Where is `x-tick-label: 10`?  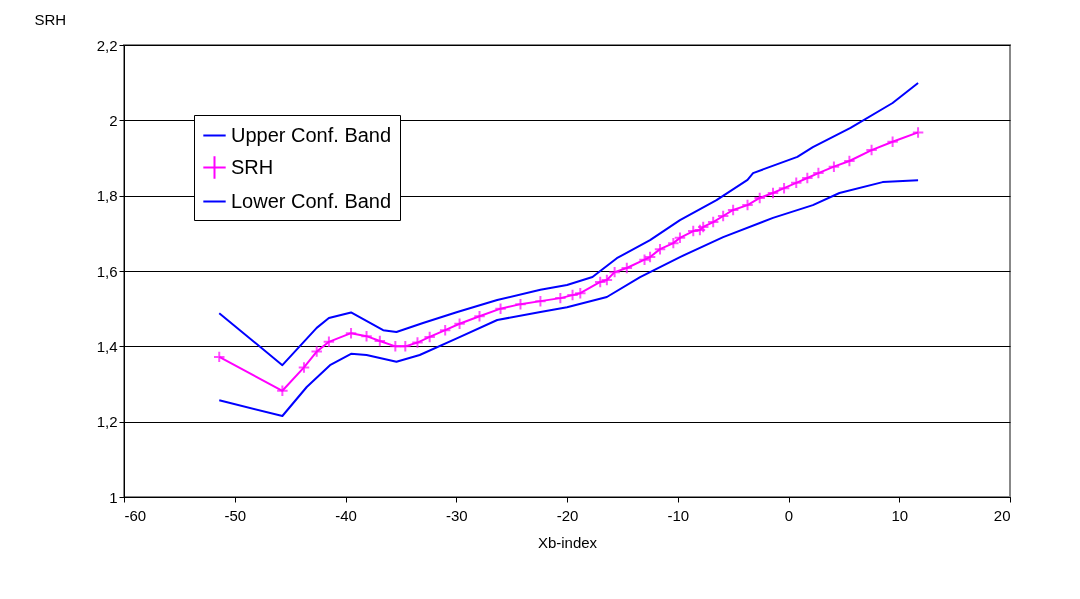
x-tick-label: 10 is located at coordinates (900, 515).